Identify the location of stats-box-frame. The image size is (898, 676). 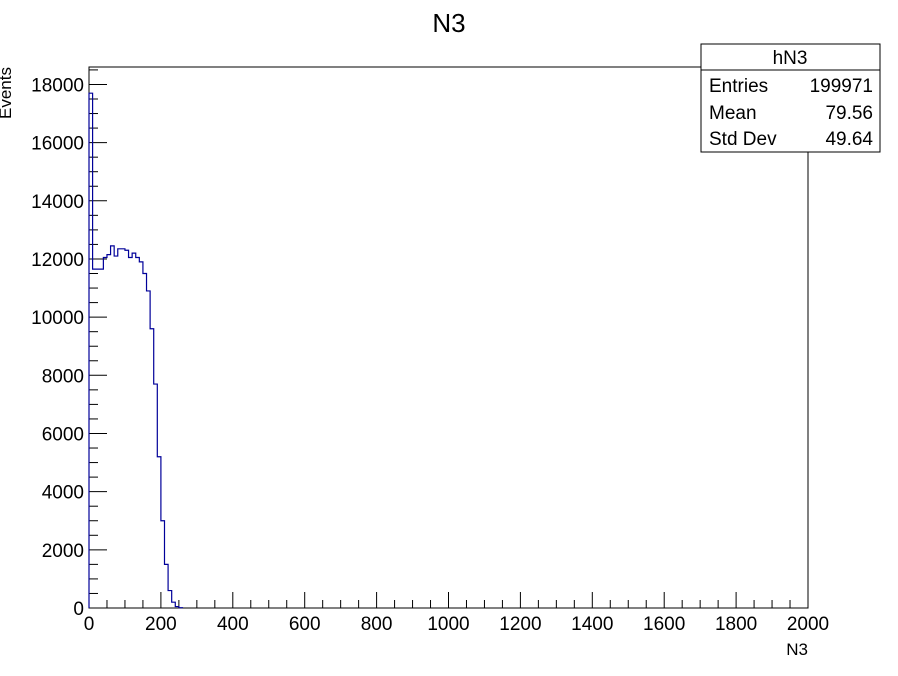
(790, 98).